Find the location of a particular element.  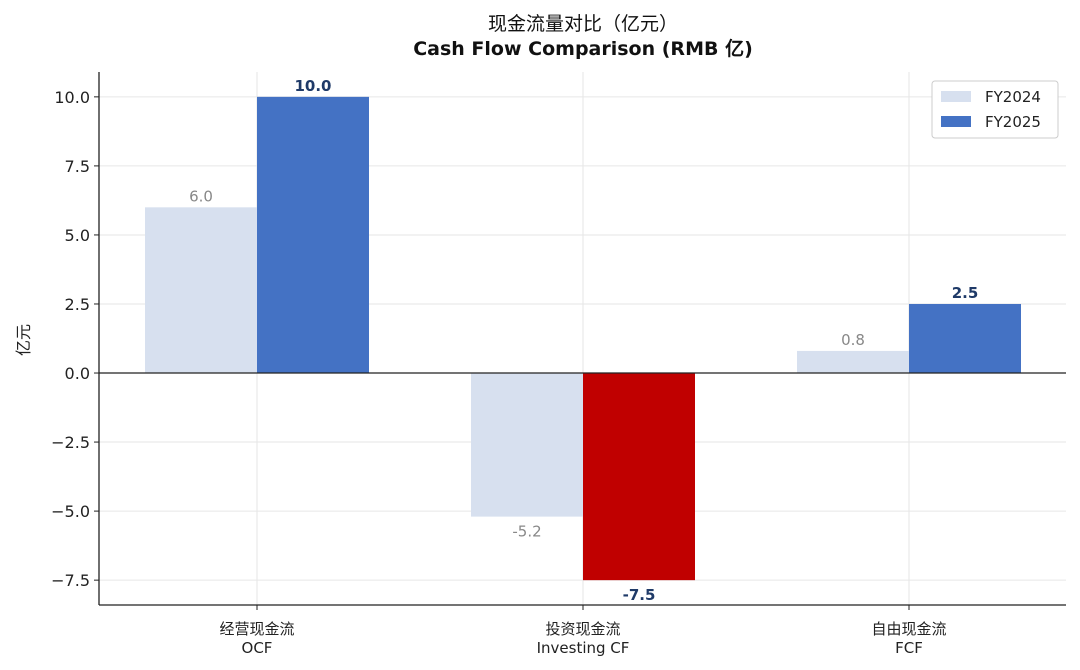

value-label-fy2024-3: 0.8 is located at coordinates (853, 340).